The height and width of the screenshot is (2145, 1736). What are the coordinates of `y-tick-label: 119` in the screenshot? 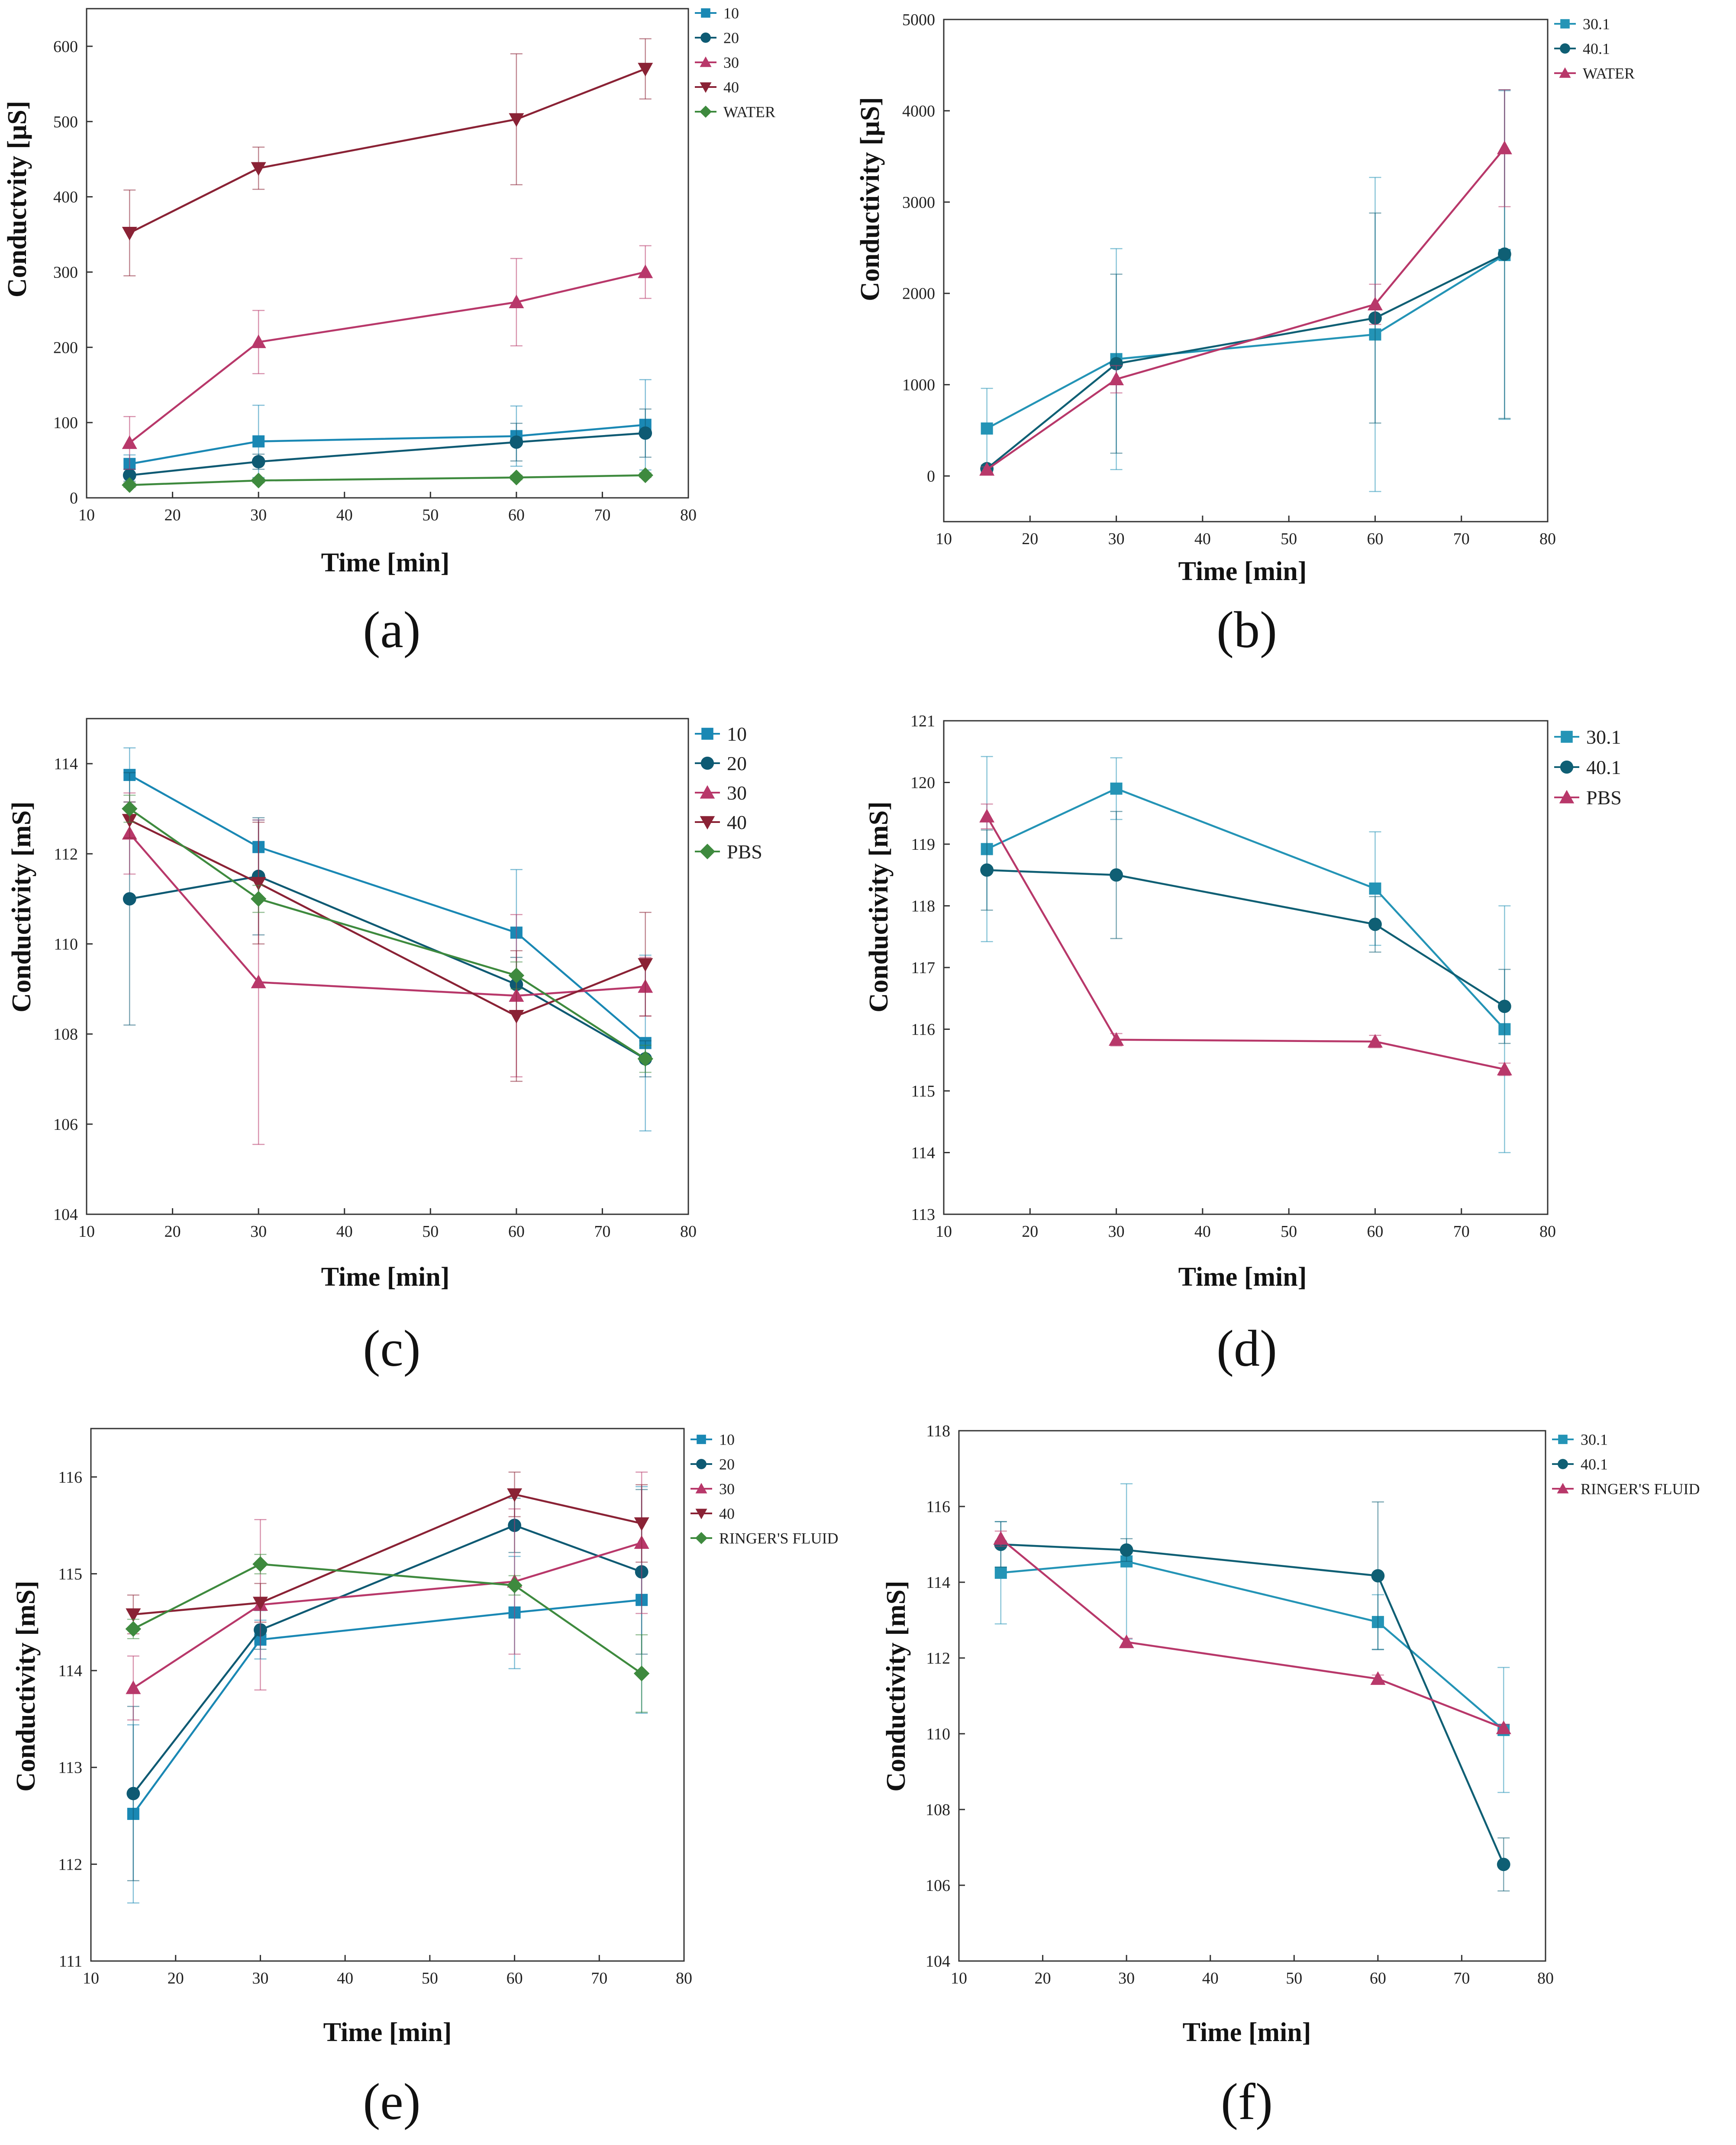 It's located at (923, 844).